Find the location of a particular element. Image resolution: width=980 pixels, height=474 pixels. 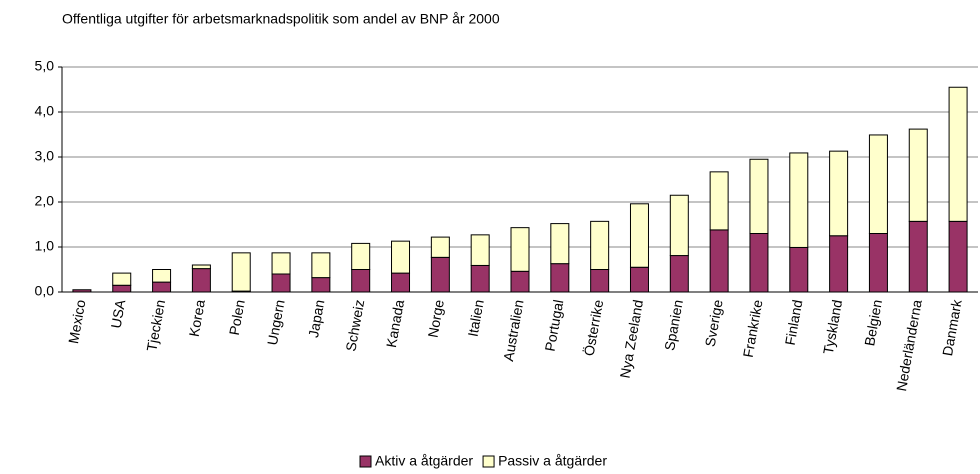

y-tick-label: 4,0 is located at coordinates (45, 111).